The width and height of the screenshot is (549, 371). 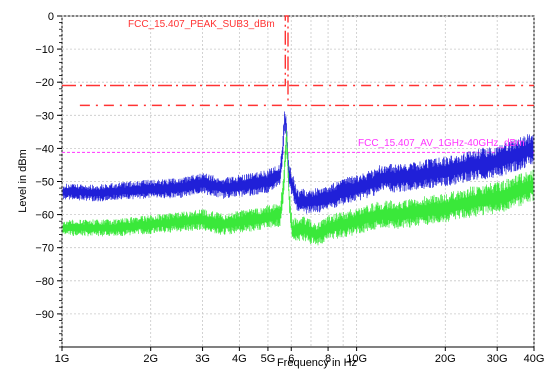 I want to click on x-tick-label: 6, so click(x=291, y=359).